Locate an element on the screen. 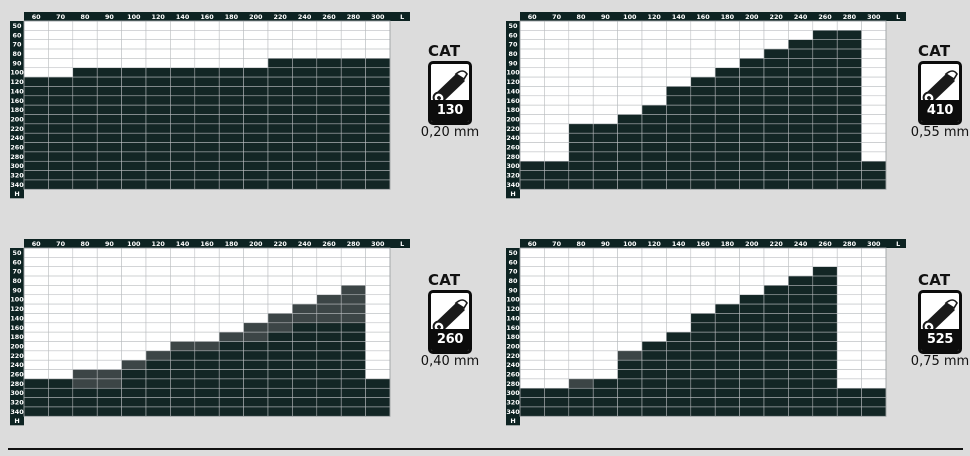  x-tick-label: 120 is located at coordinates (159, 244).